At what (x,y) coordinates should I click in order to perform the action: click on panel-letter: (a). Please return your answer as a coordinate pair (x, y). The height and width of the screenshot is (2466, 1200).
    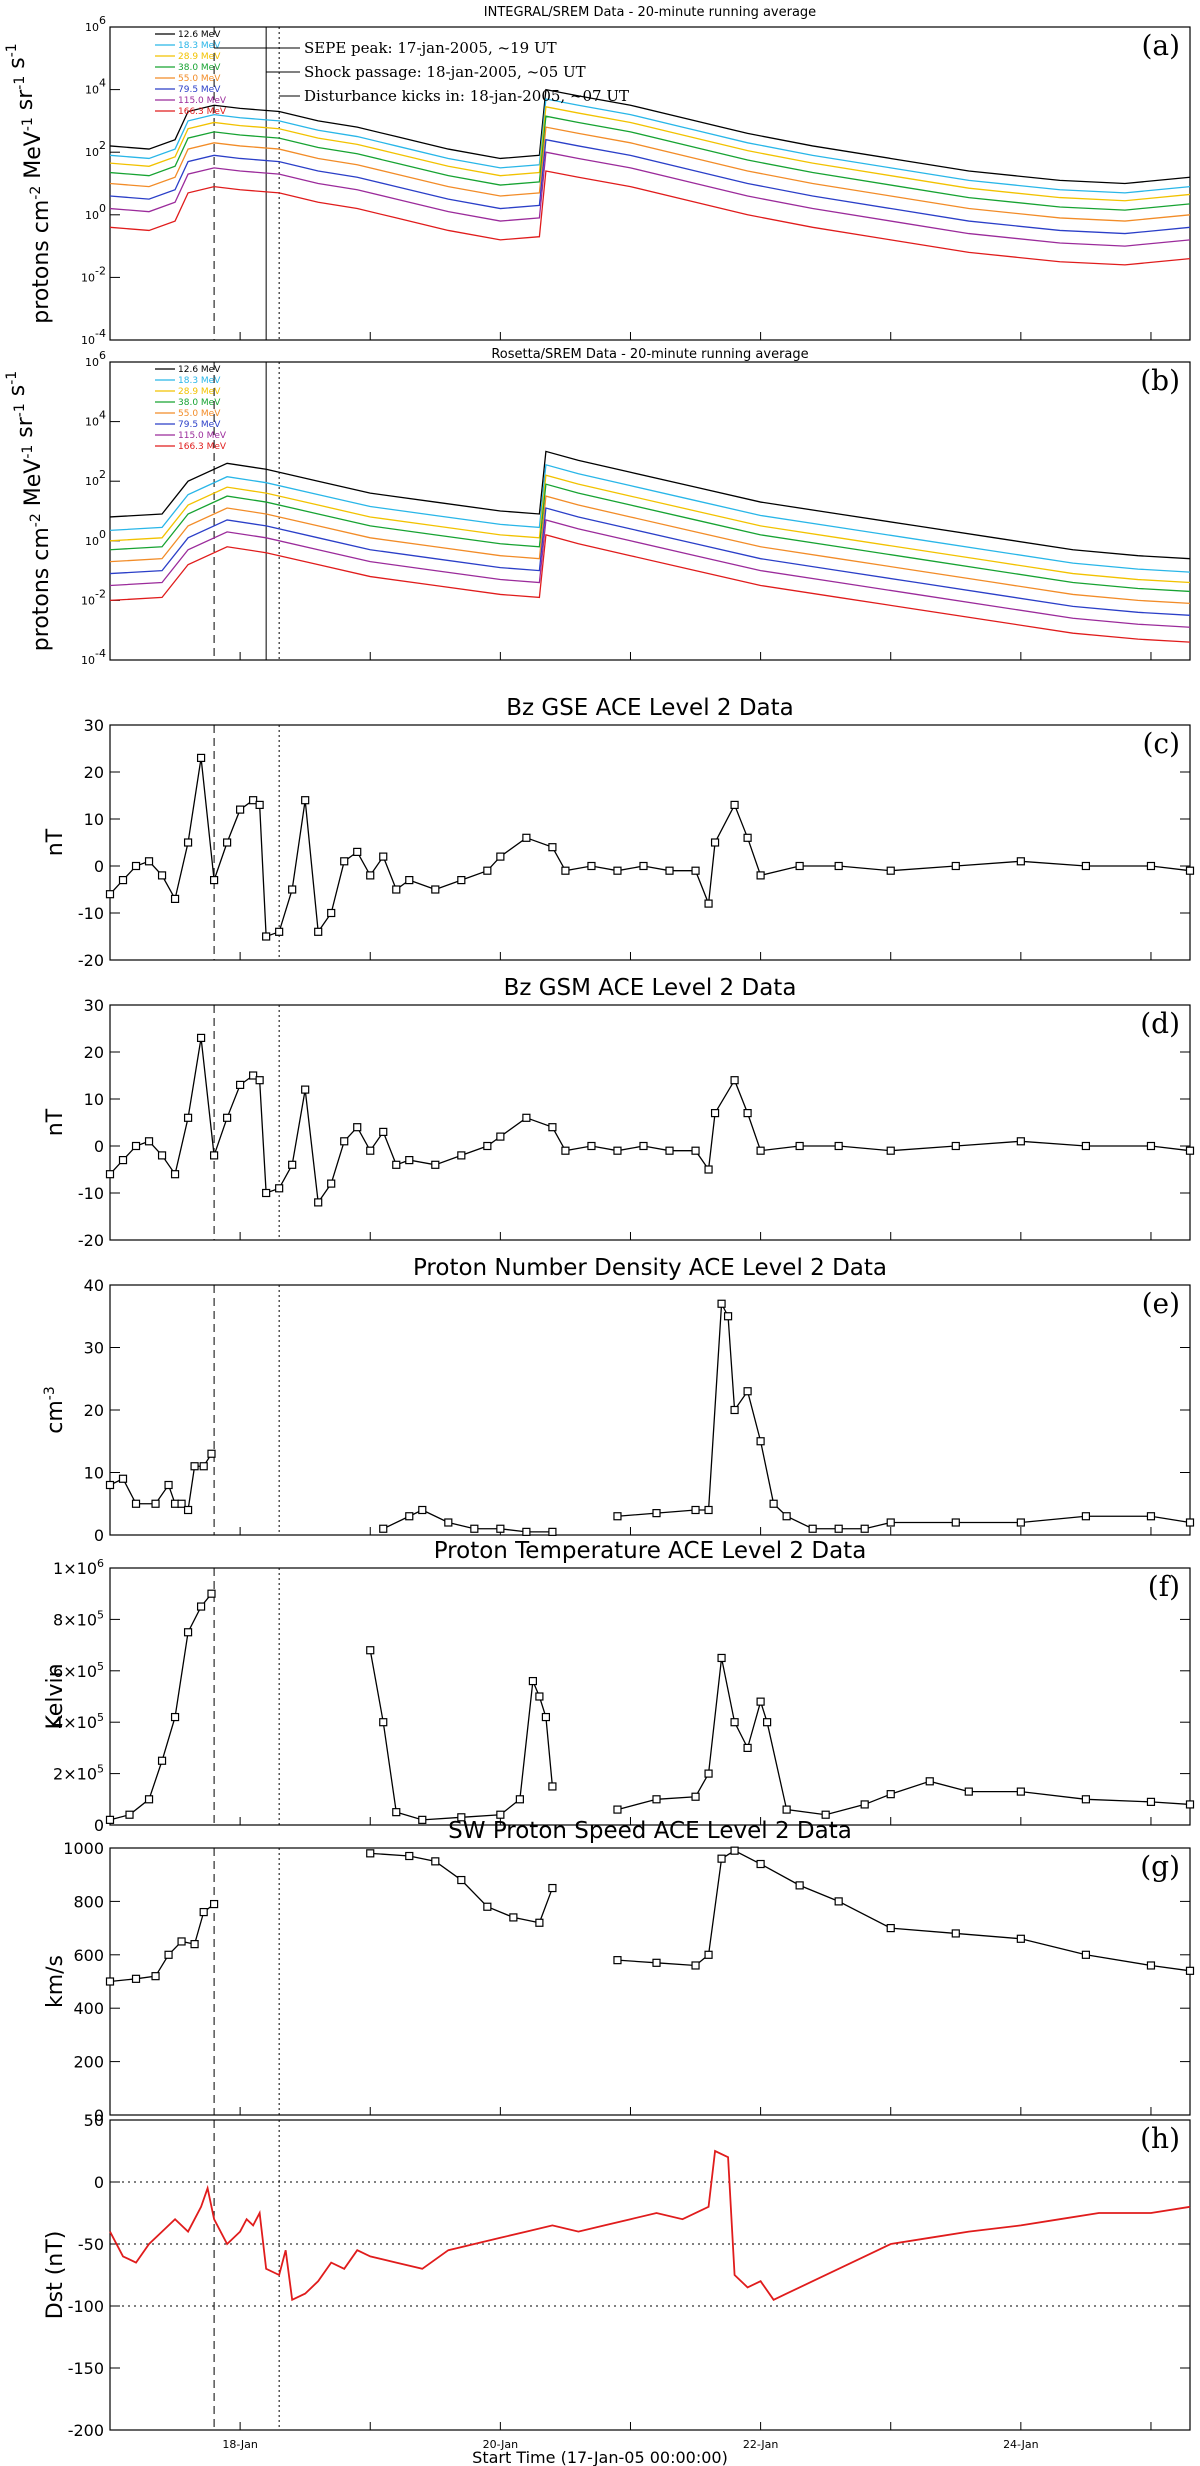
    Looking at the image, I should click on (1160, 45).